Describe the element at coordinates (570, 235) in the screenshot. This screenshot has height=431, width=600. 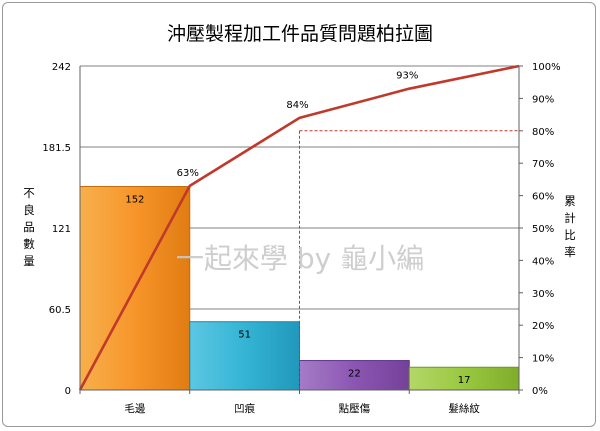
I see `axis-title-char: 比` at that location.